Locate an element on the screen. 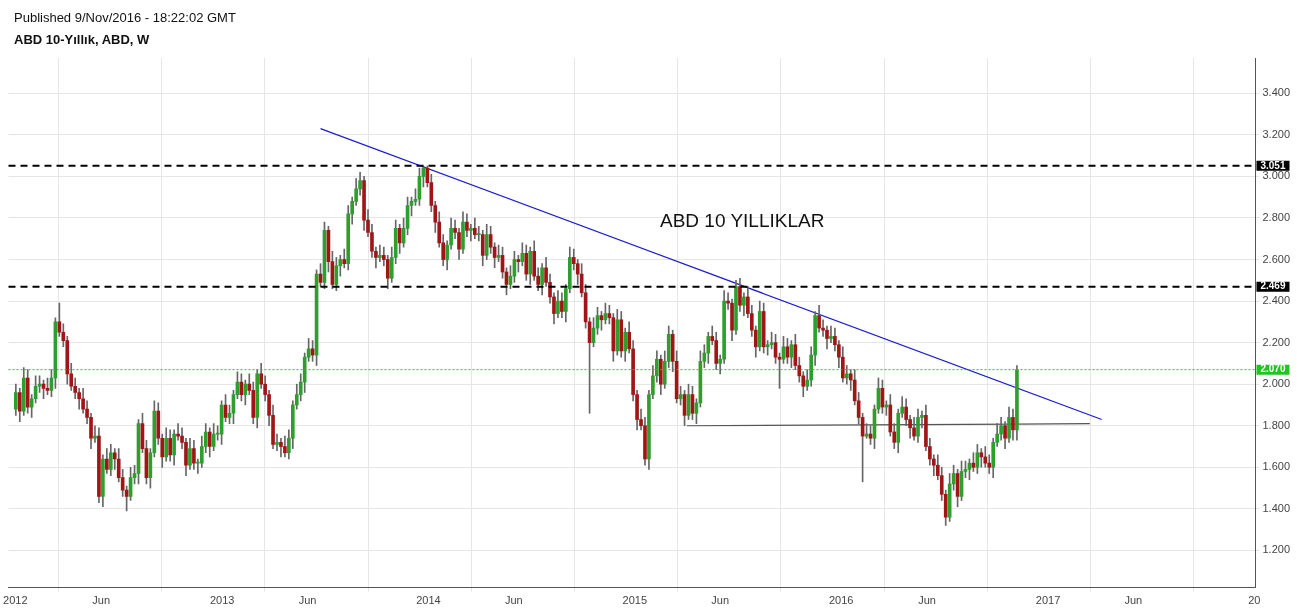 The width and height of the screenshot is (1297, 615). x-tick-label: 2016 is located at coordinates (841, 600).